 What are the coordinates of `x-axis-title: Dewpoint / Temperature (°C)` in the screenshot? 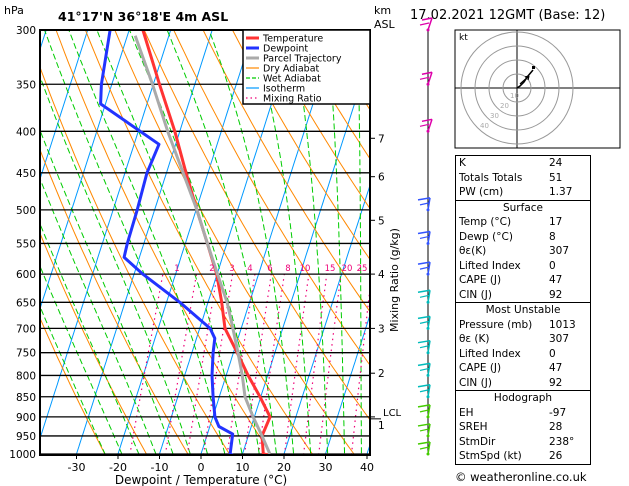 It's located at (201, 479).